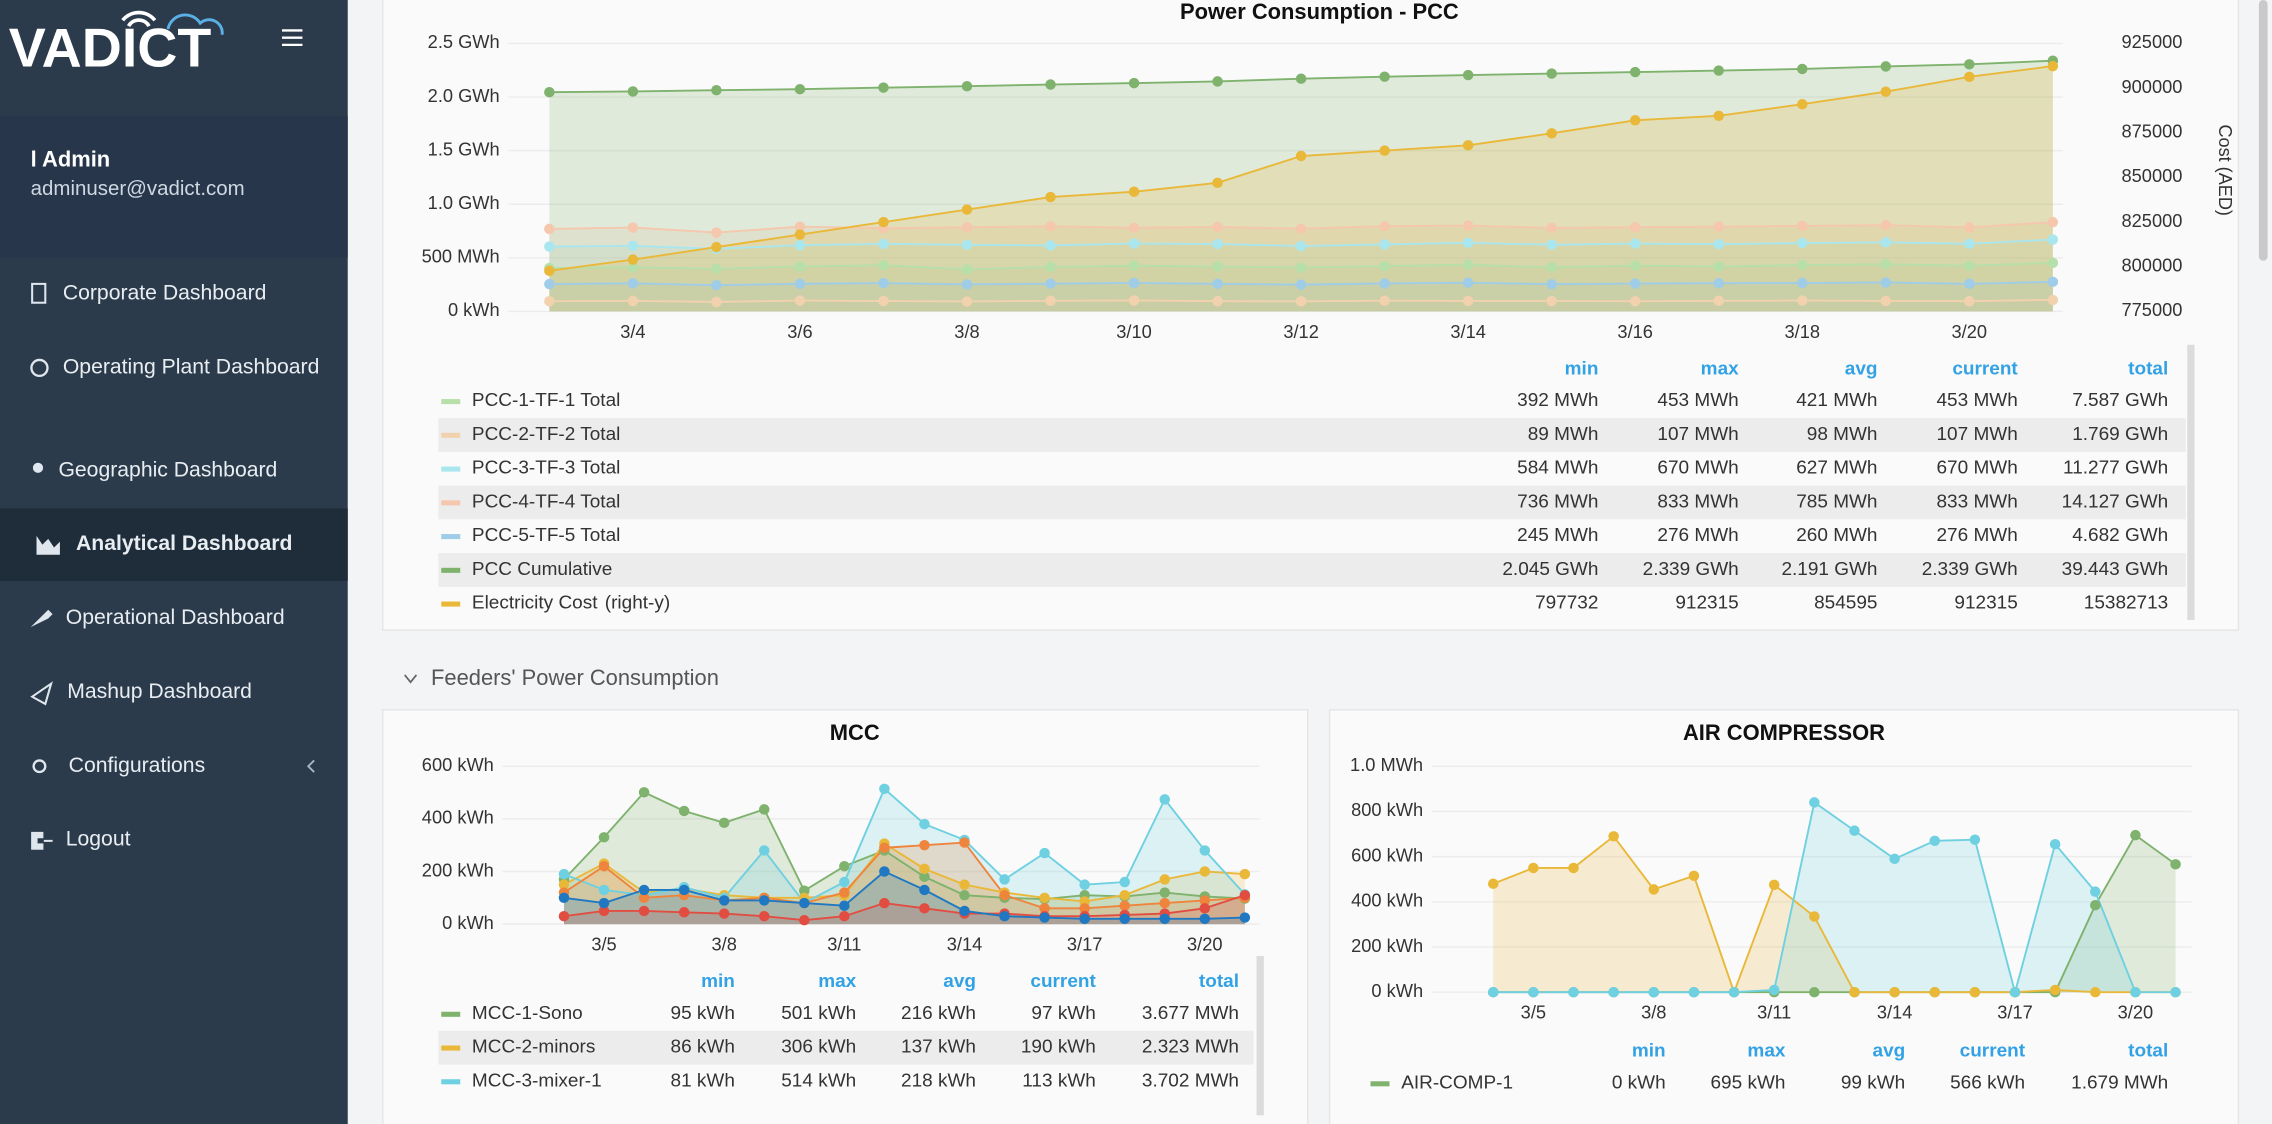 This screenshot has width=2272, height=1124. Describe the element at coordinates (175, 617) in the screenshot. I see `menu-item: Operational Dashboard` at that location.